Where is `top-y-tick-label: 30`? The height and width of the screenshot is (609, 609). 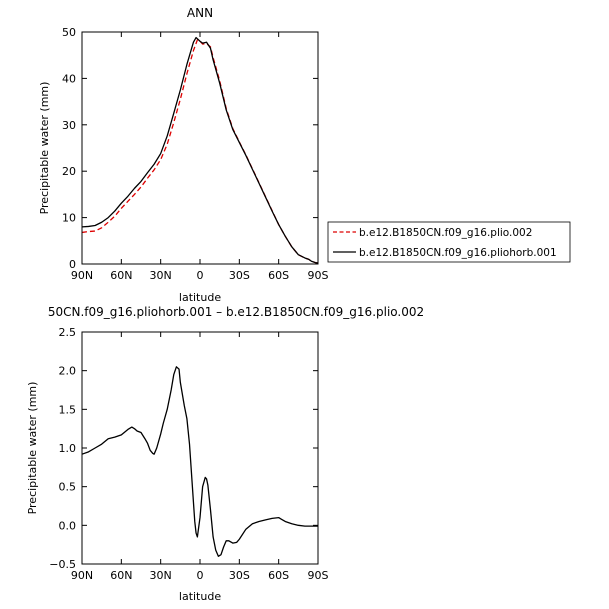 top-y-tick-label: 30 is located at coordinates (69, 125).